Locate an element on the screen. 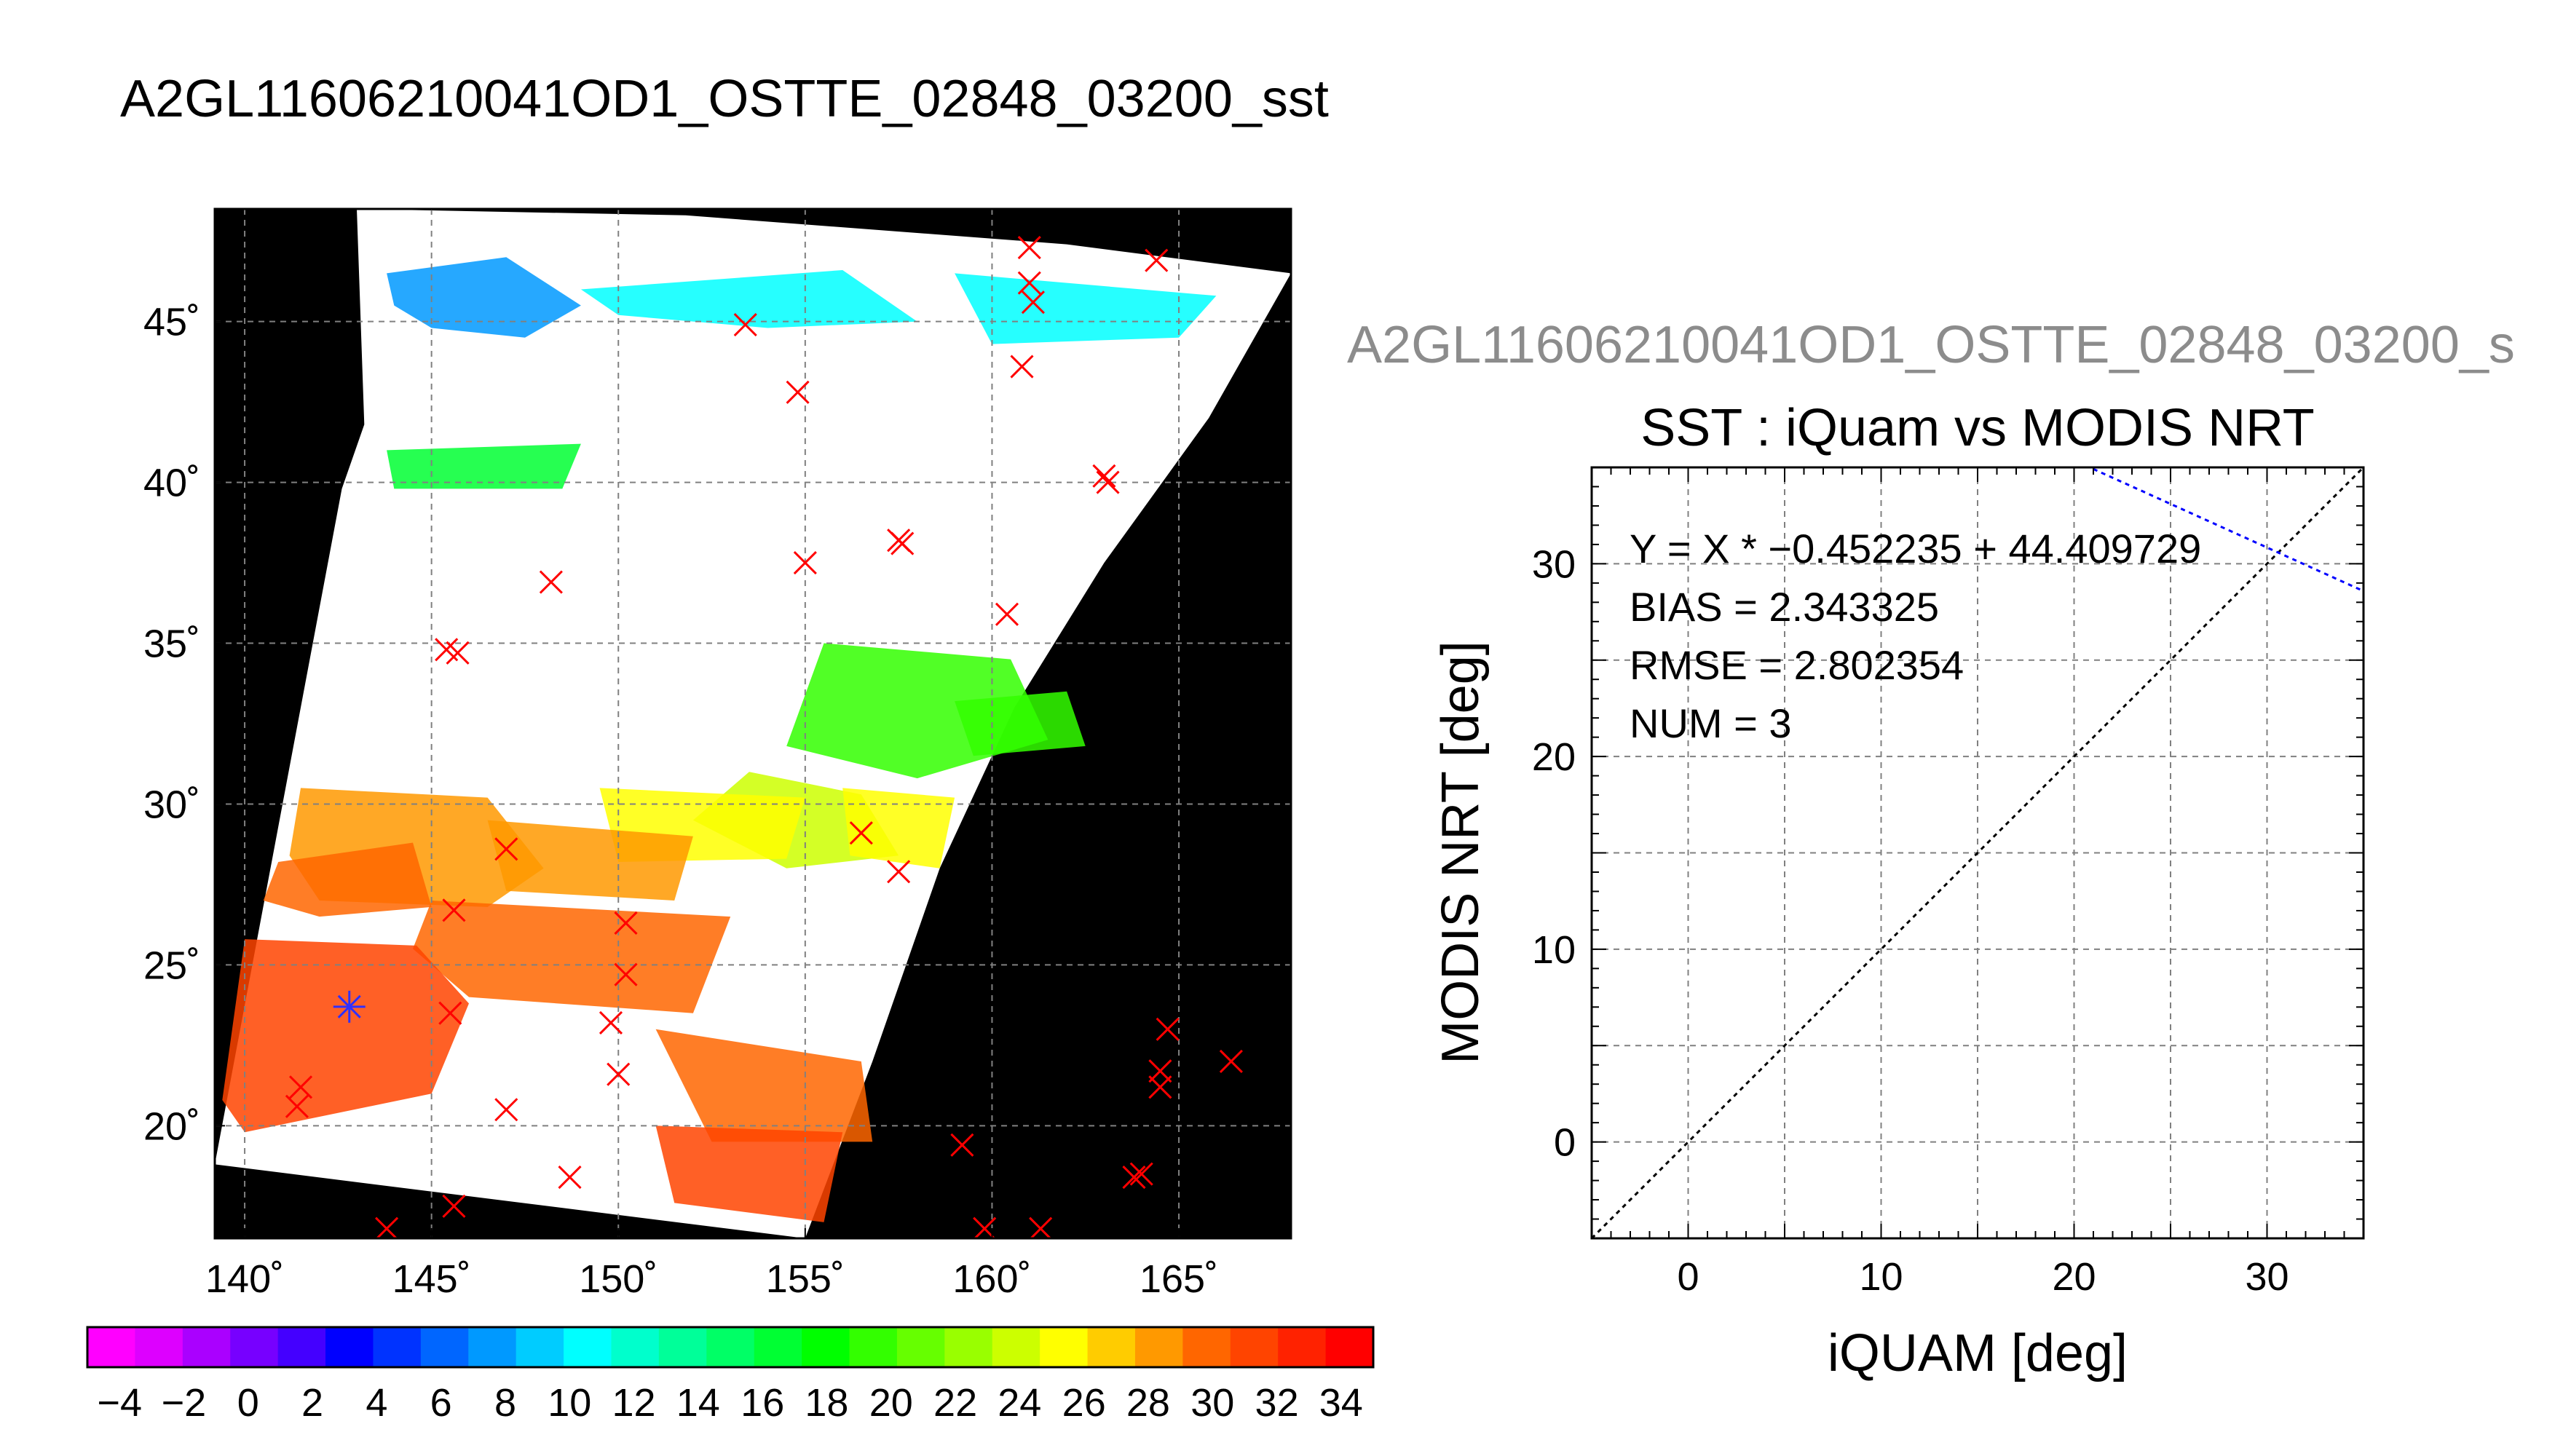 Image resolution: width=2555 pixels, height=1456 pixels. colorbar-tick-label: 32 is located at coordinates (1277, 1403).